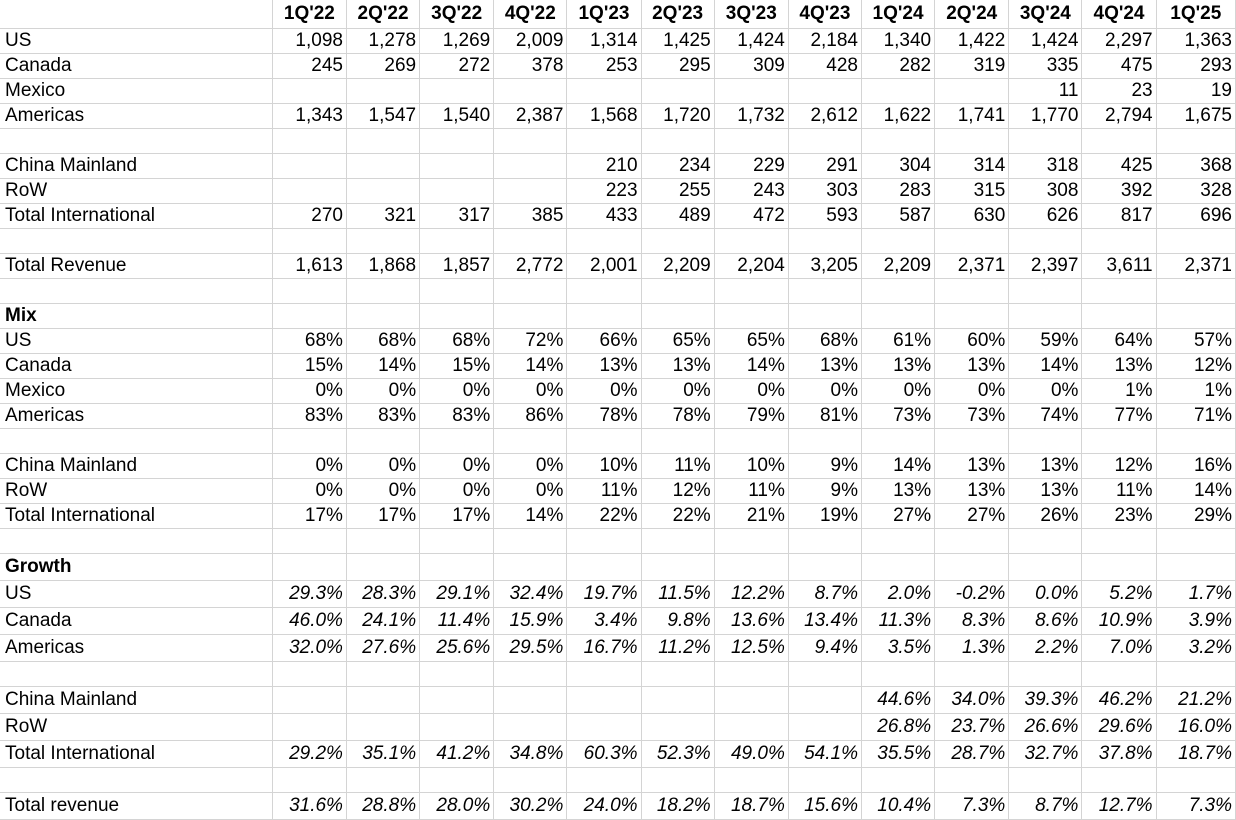 The width and height of the screenshot is (1236, 820). I want to click on value-cell: 49.0%, so click(751, 754).